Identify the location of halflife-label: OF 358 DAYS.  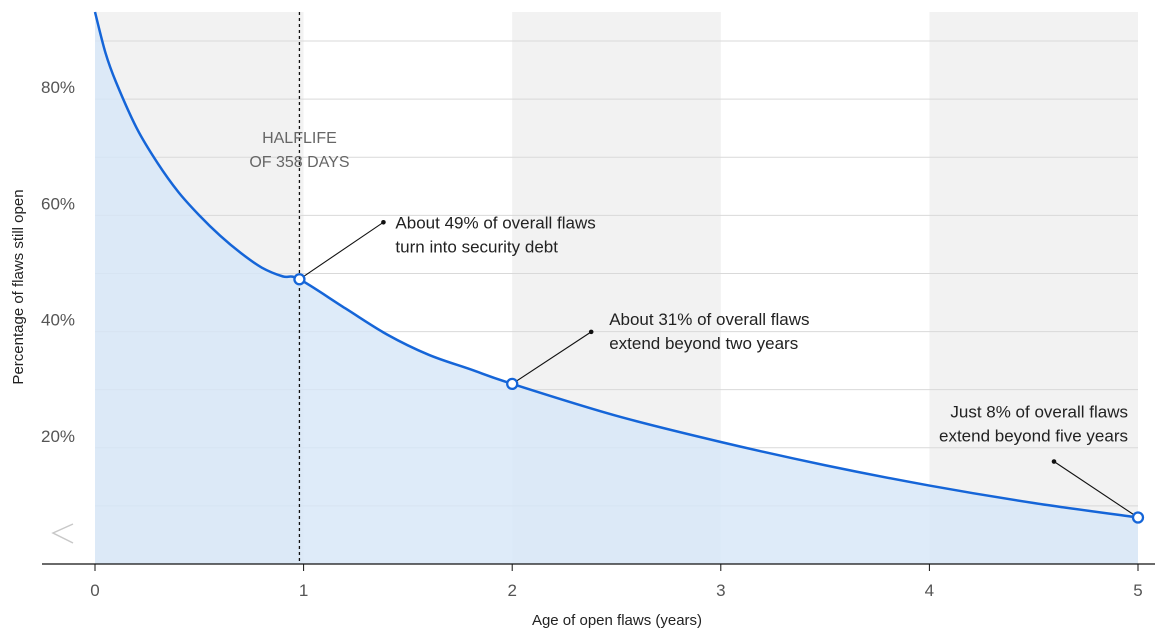
(299, 162).